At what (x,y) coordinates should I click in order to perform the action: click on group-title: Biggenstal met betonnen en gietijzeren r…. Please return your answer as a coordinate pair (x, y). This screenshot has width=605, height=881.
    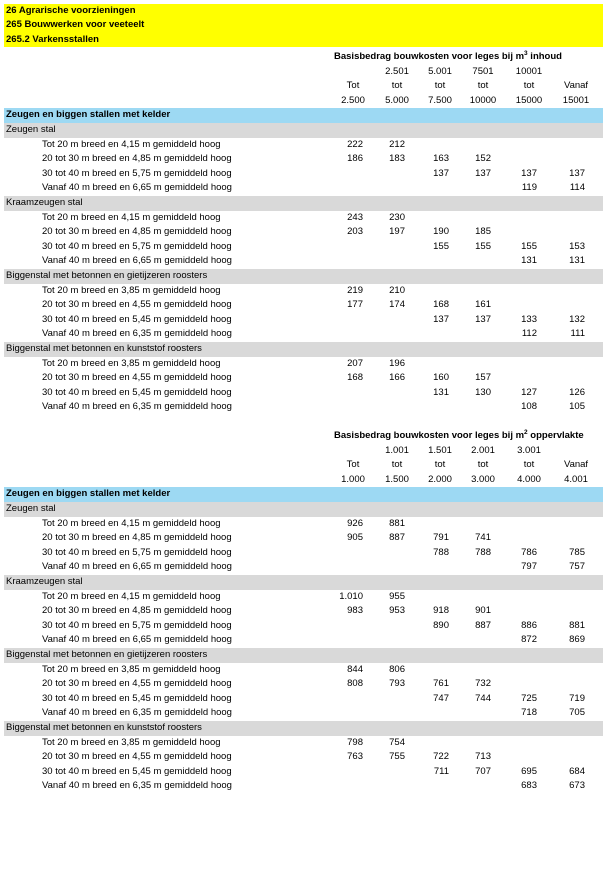
    Looking at the image, I should click on (107, 654).